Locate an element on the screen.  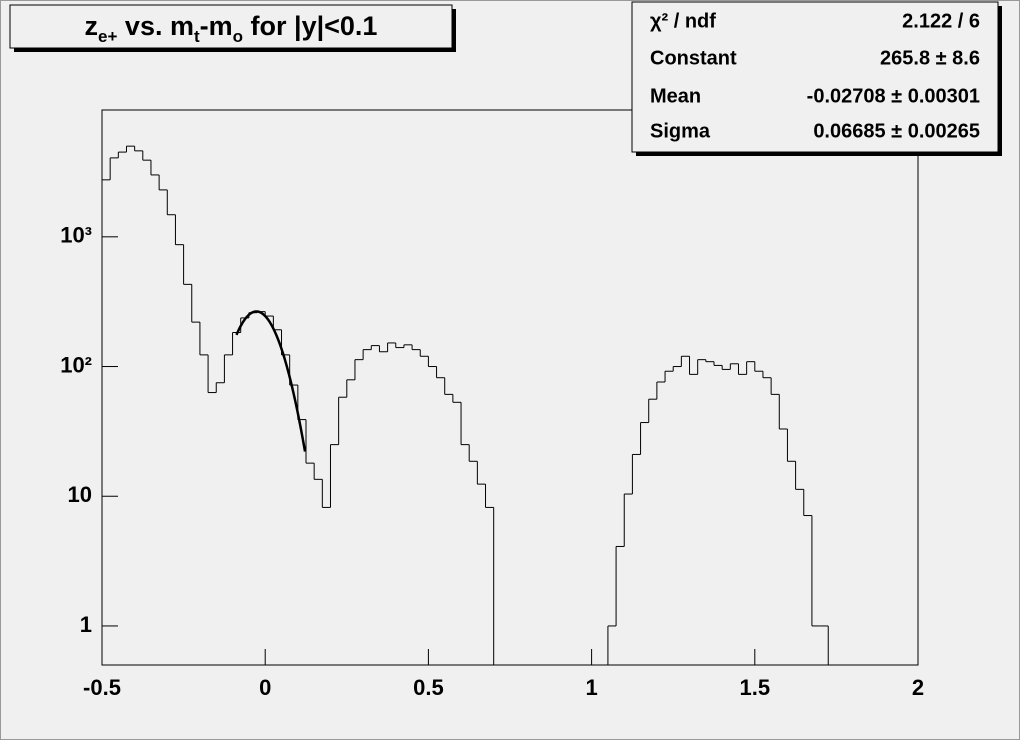
chart-title: ze+ vs. mt-mo for |y|<0.1 is located at coordinates (231, 28).